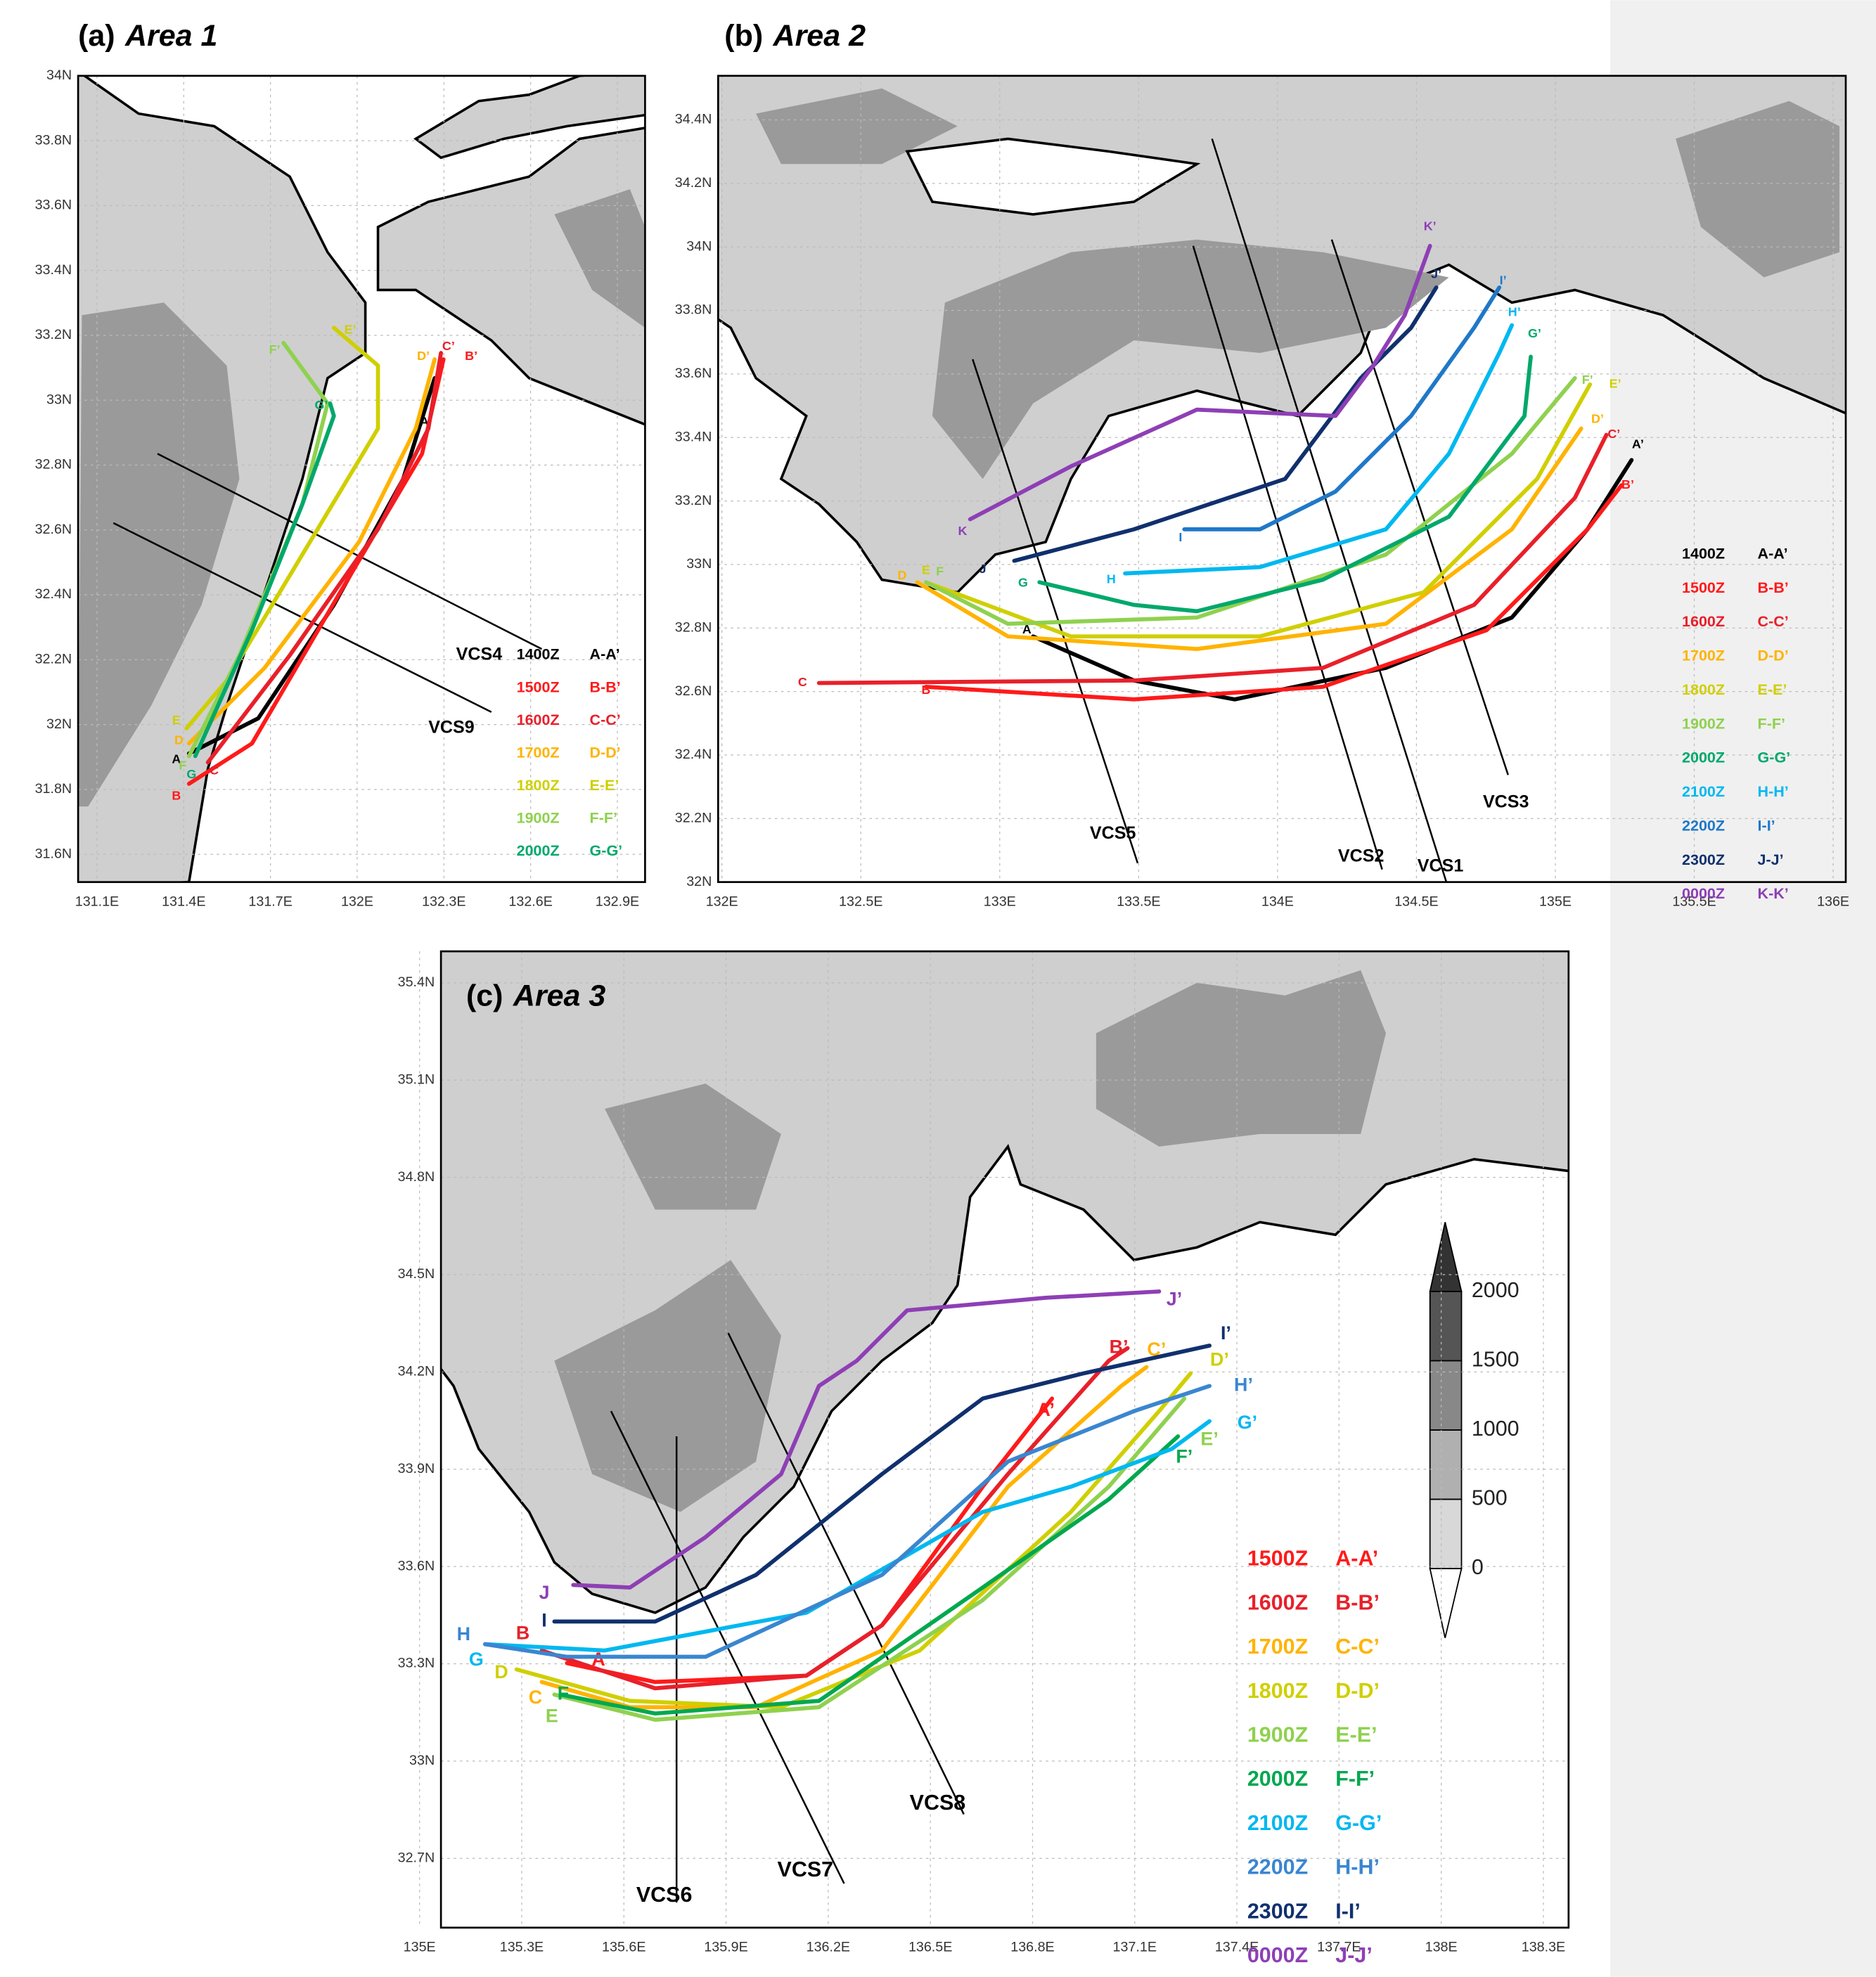 The width and height of the screenshot is (1876, 1977). Describe the element at coordinates (270, 901) in the screenshot. I see `x-tick-label: 131.7E` at that location.